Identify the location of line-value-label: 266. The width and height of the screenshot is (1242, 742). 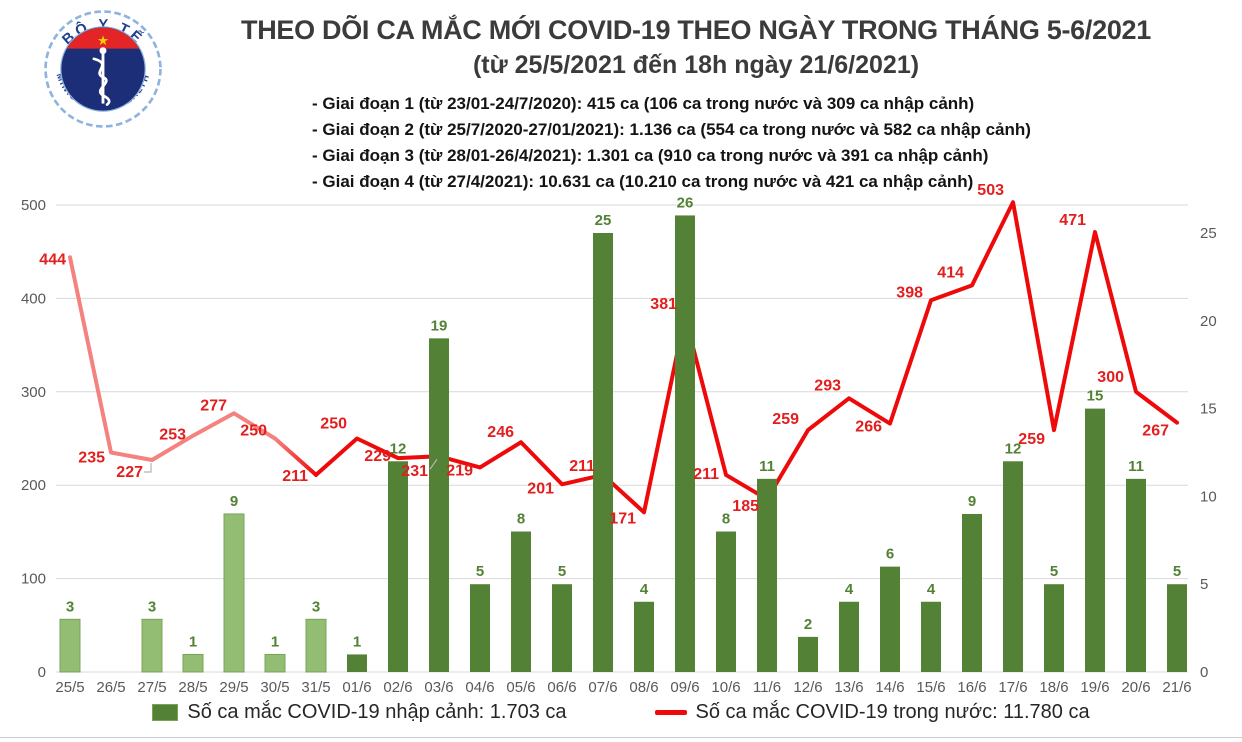
(868, 427).